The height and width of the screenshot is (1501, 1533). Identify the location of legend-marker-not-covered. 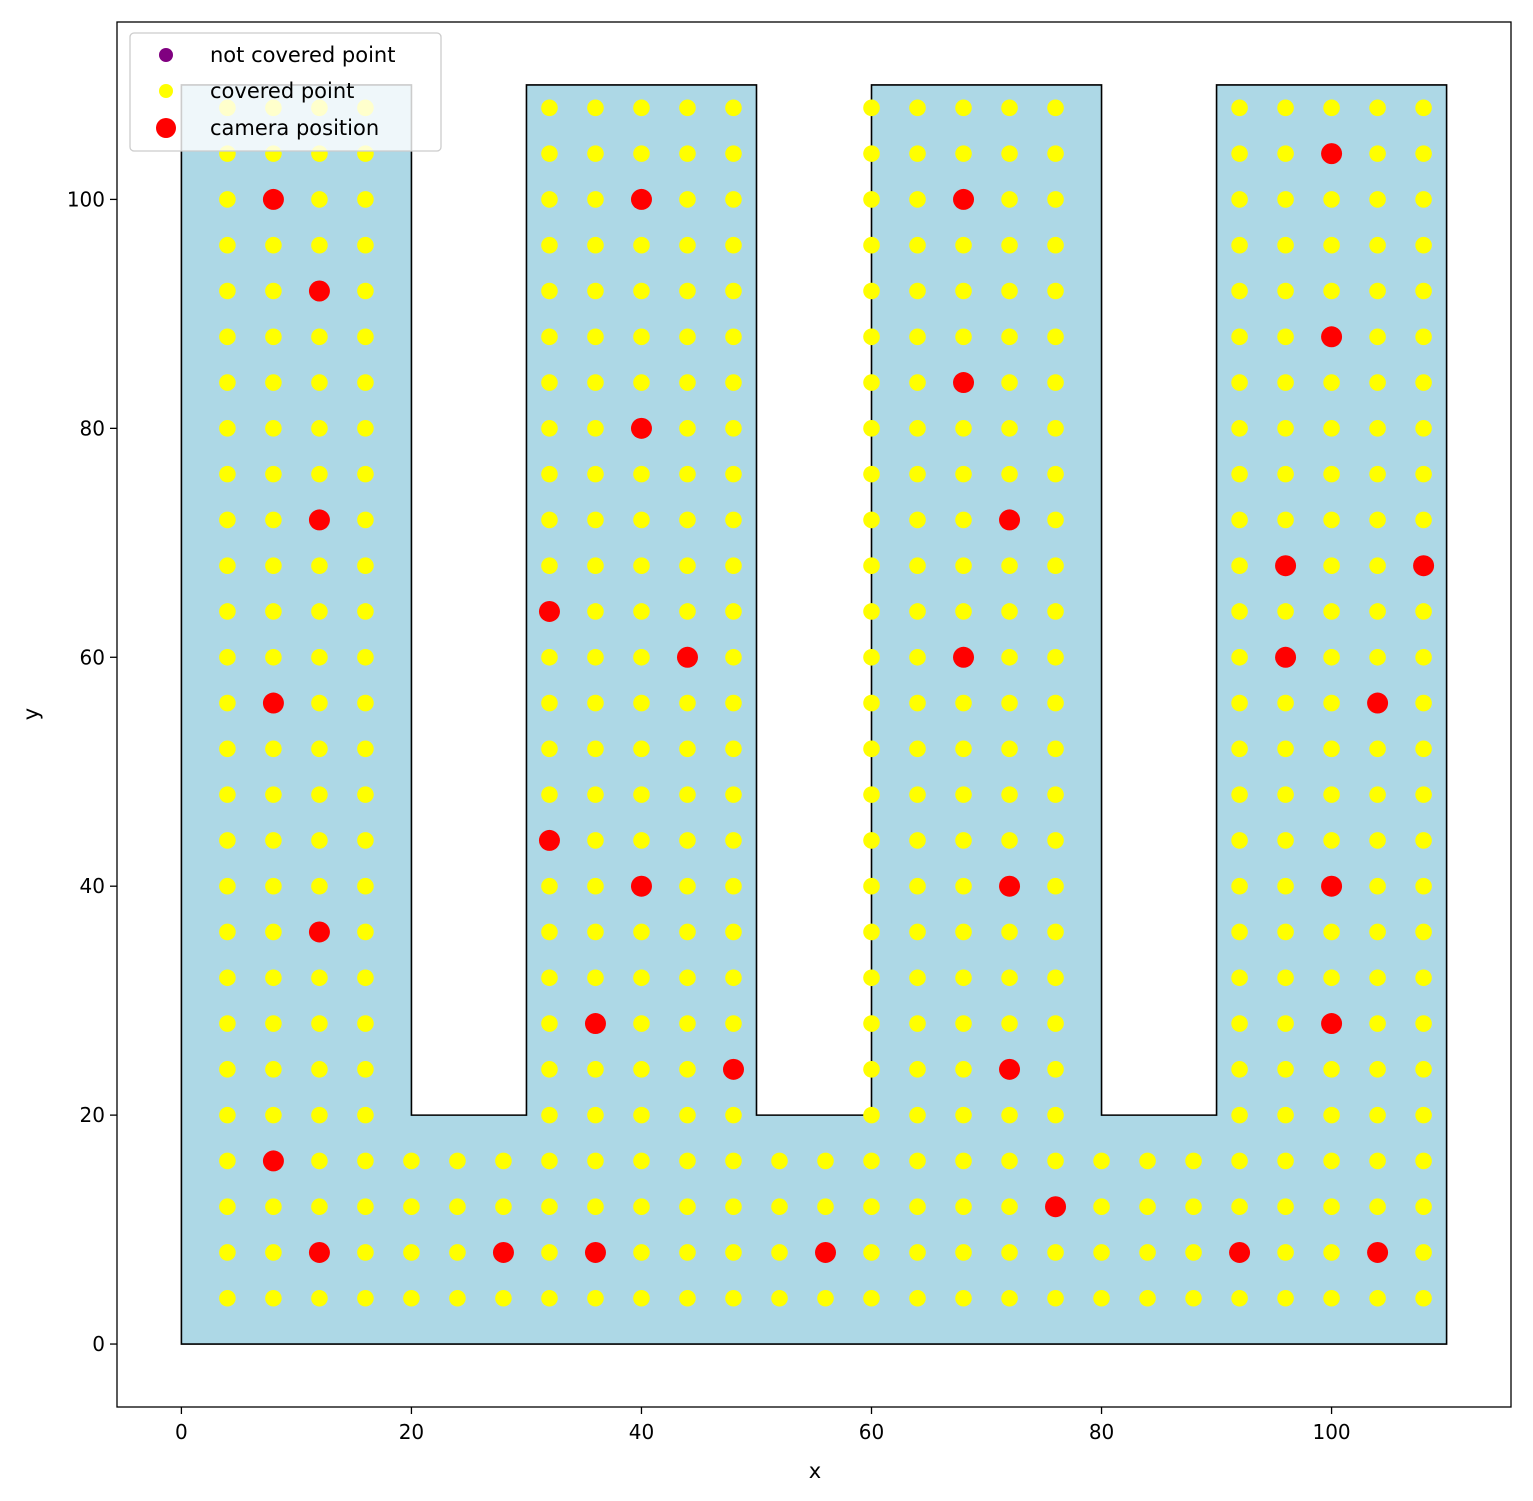
(166, 55).